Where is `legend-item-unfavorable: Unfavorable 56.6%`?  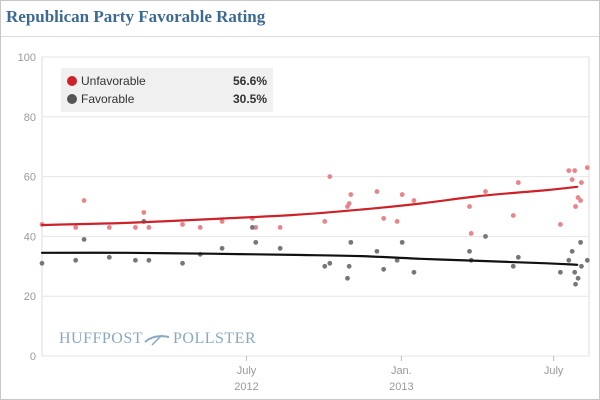
legend-item-unfavorable: Unfavorable 56.6% is located at coordinates (167, 81).